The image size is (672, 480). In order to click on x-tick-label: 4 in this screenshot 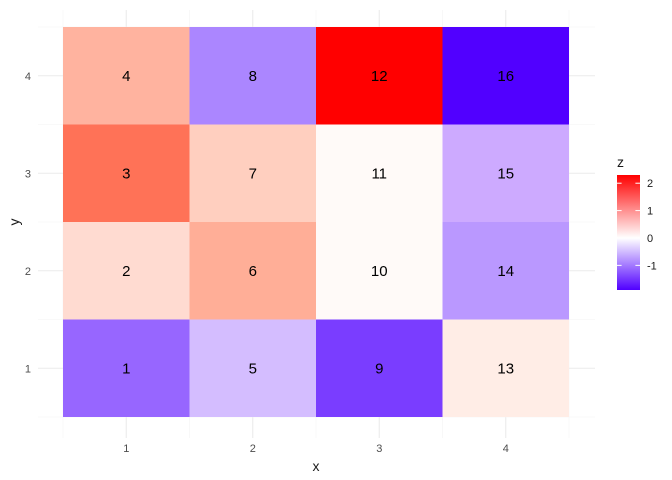, I will do `click(506, 449)`.